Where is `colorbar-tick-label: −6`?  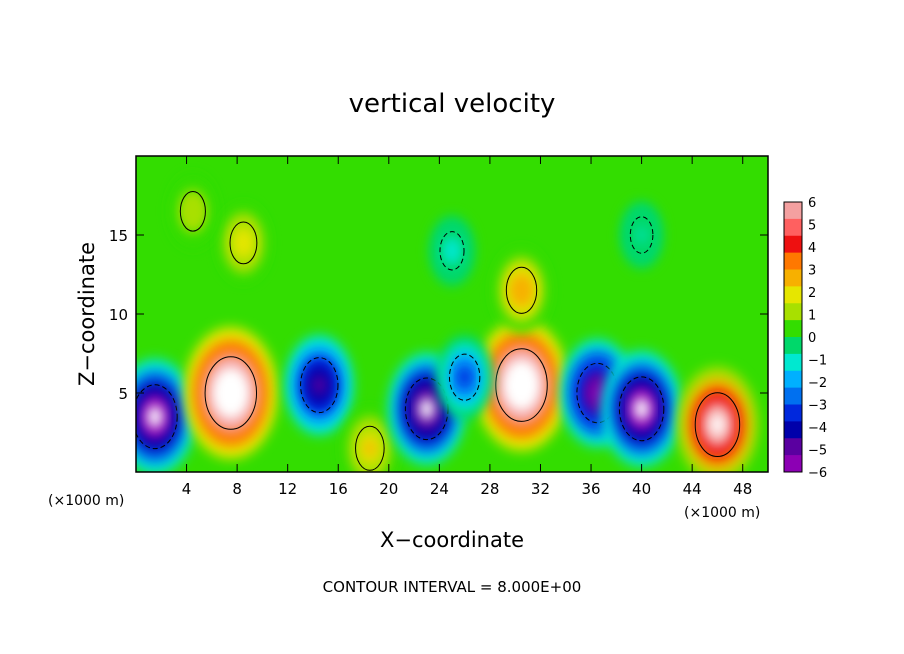
colorbar-tick-label: −6 is located at coordinates (817, 473).